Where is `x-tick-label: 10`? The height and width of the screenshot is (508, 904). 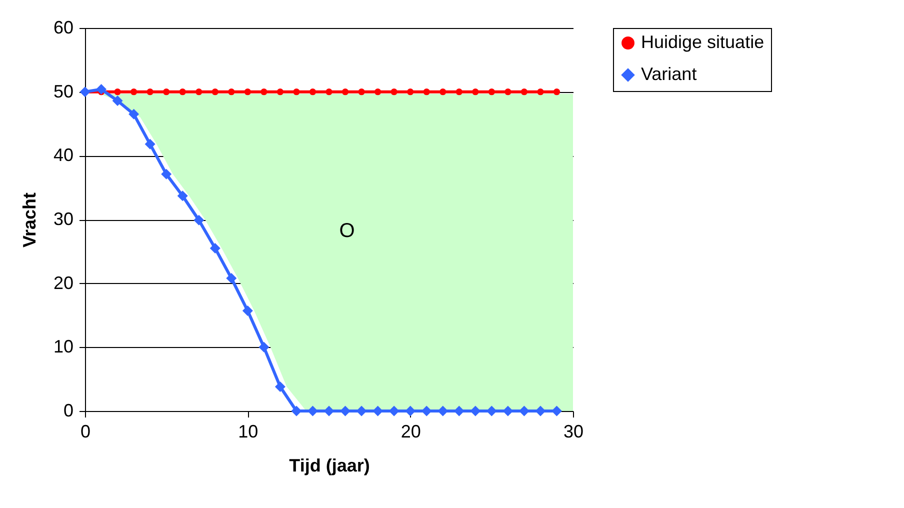 x-tick-label: 10 is located at coordinates (248, 432).